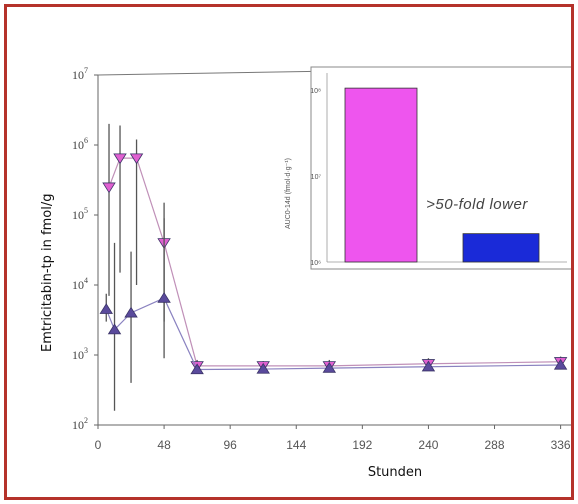 Image resolution: width=578 pixels, height=504 pixels. I want to click on inset-bars, so click(442, 175).